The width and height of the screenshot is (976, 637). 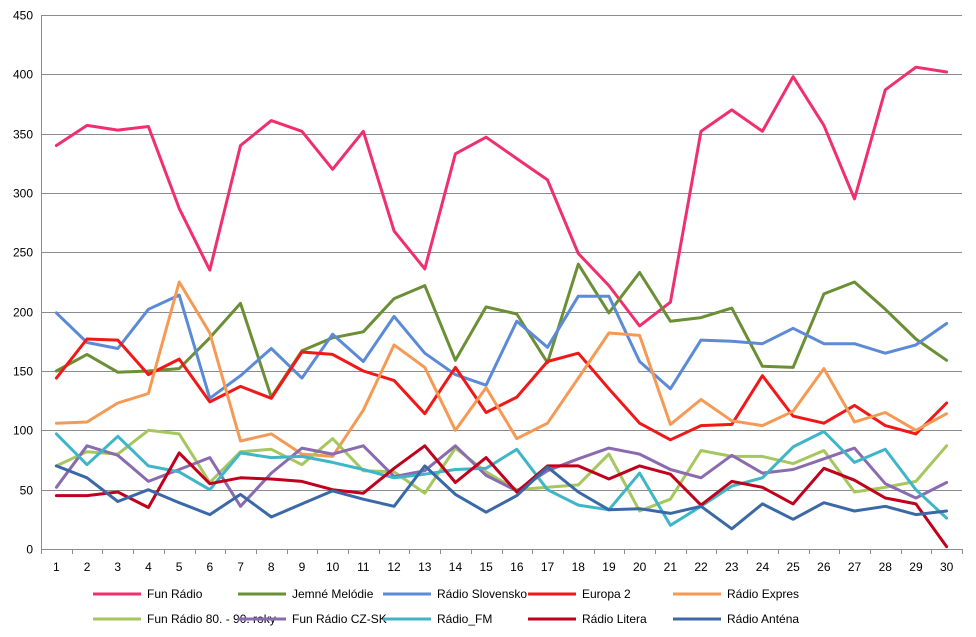 I want to click on x-tick-label: 12, so click(x=394, y=567).